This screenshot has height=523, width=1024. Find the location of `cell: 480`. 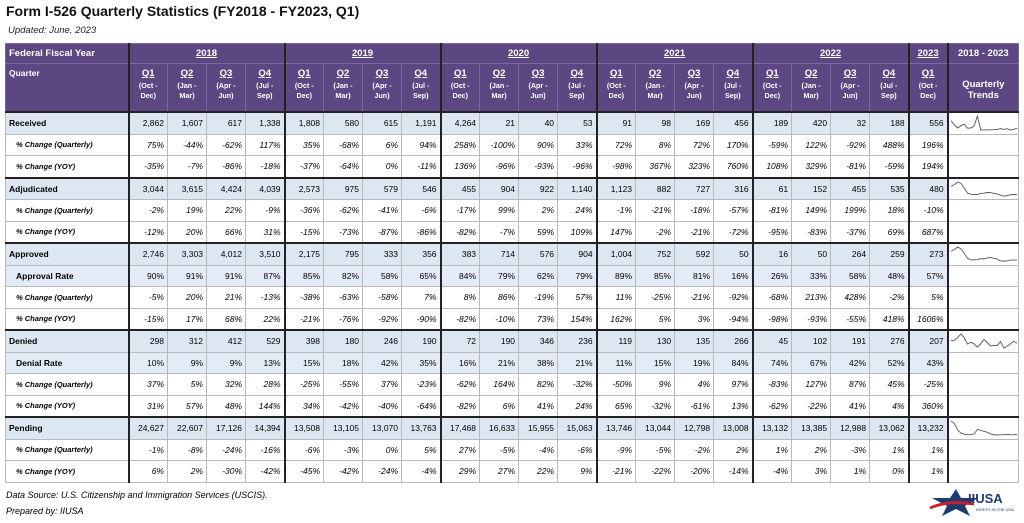

cell: 480 is located at coordinates (928, 188).